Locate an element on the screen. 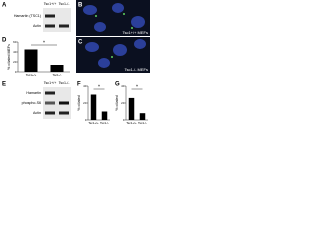 The width and height of the screenshot is (320, 240). blot is located at coordinates (57, 20).